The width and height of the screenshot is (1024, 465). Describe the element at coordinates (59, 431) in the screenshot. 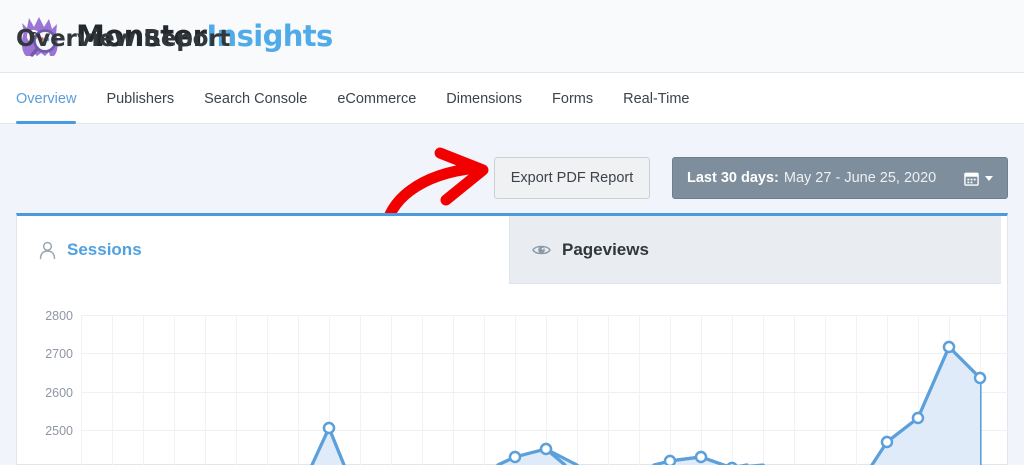

I see `y-tick-label: 2500` at that location.